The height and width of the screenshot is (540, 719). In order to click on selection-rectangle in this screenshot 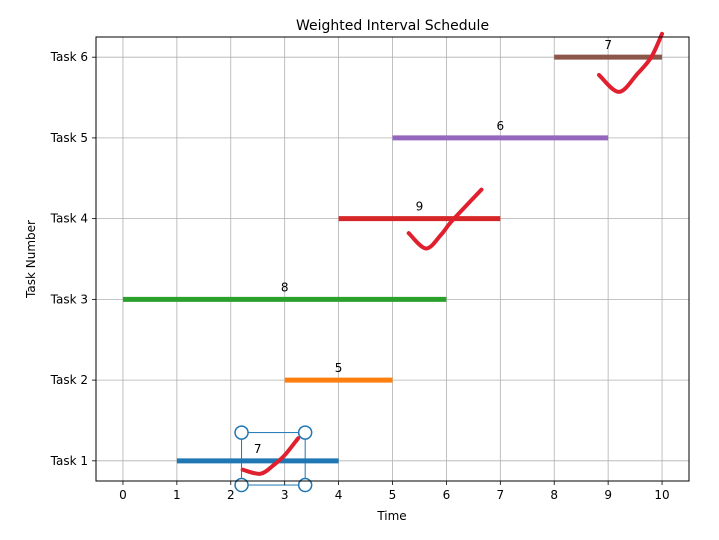, I will do `click(273, 459)`.